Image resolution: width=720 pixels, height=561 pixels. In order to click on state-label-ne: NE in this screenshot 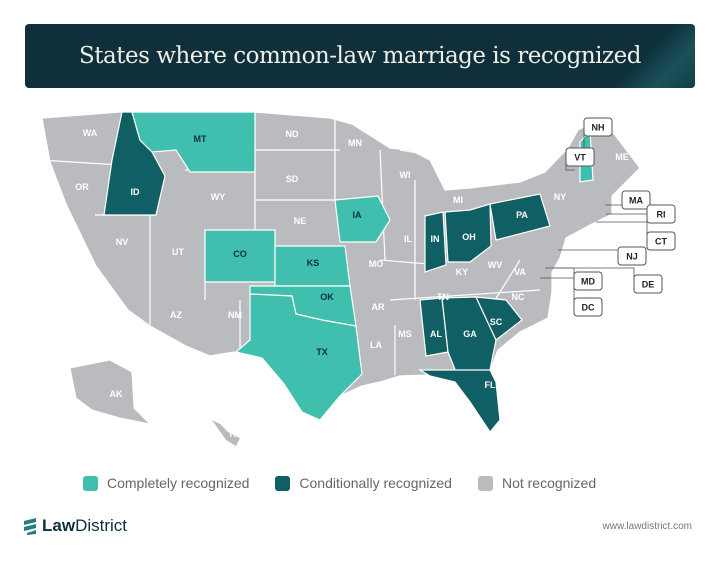, I will do `click(300, 221)`.